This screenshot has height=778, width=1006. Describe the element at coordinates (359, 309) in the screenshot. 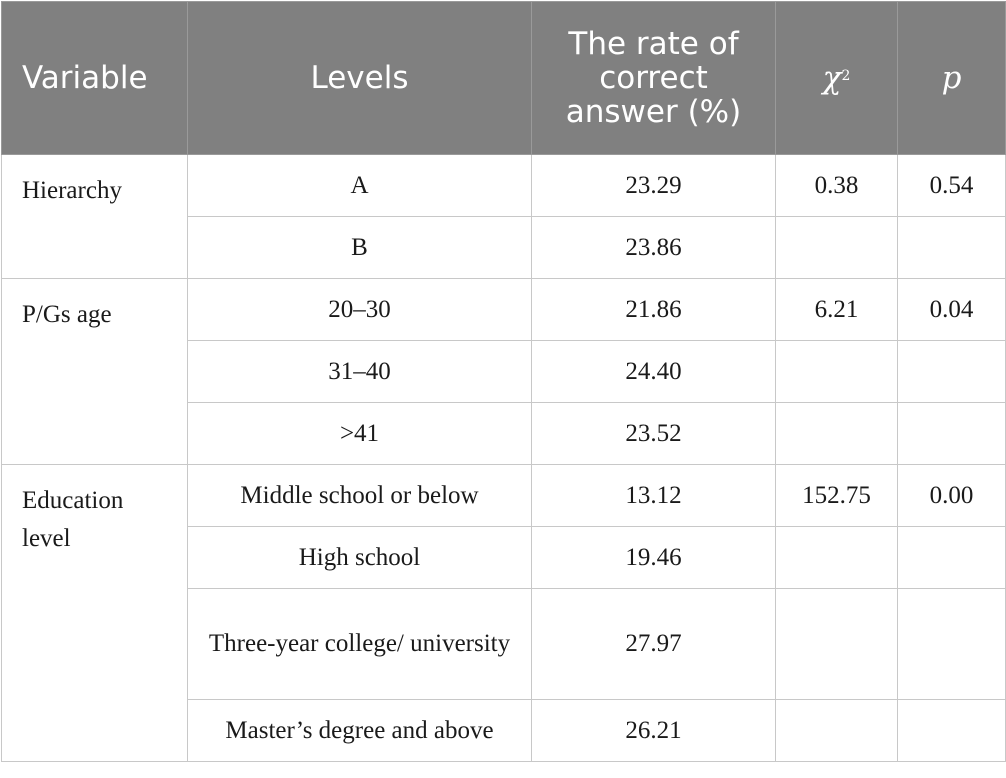

I see `level-cell: 20–30` at that location.